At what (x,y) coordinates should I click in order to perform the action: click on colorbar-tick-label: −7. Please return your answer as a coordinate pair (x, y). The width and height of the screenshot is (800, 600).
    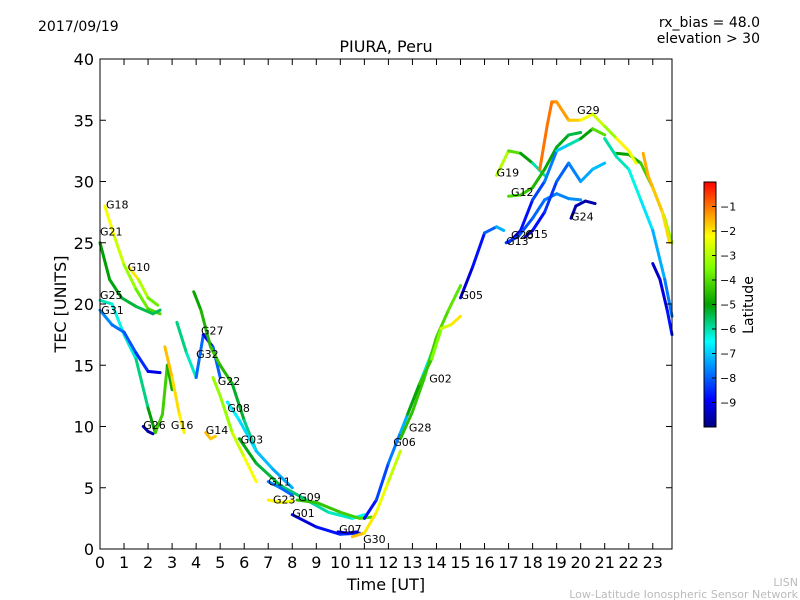
    Looking at the image, I should click on (728, 354).